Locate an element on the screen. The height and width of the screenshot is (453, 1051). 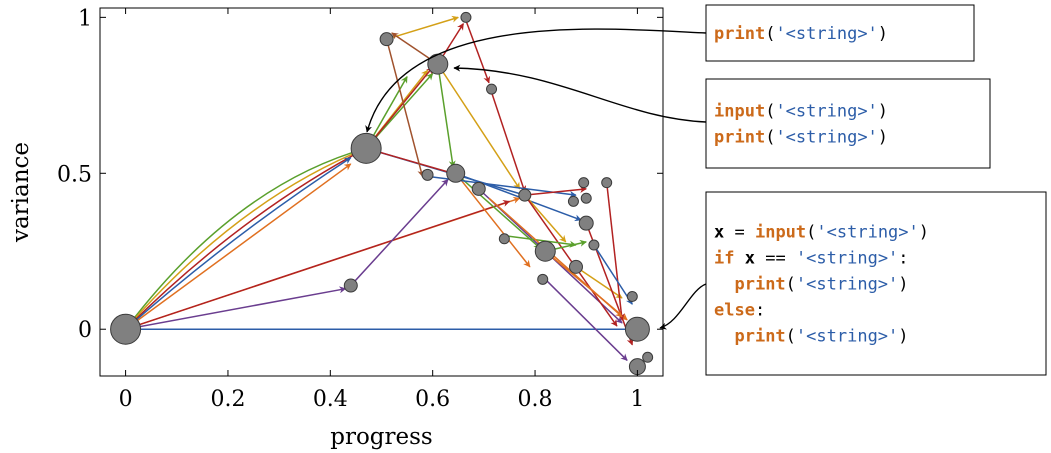
x-axis-title: progress is located at coordinates (381, 437).